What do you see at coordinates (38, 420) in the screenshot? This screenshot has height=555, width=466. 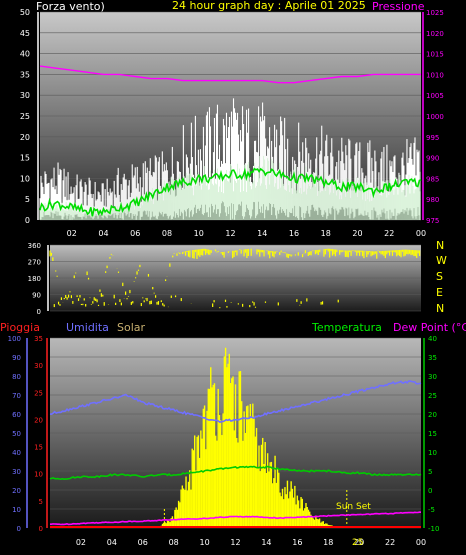 I see `rain-tick-label: 20` at bounding box center [38, 420].